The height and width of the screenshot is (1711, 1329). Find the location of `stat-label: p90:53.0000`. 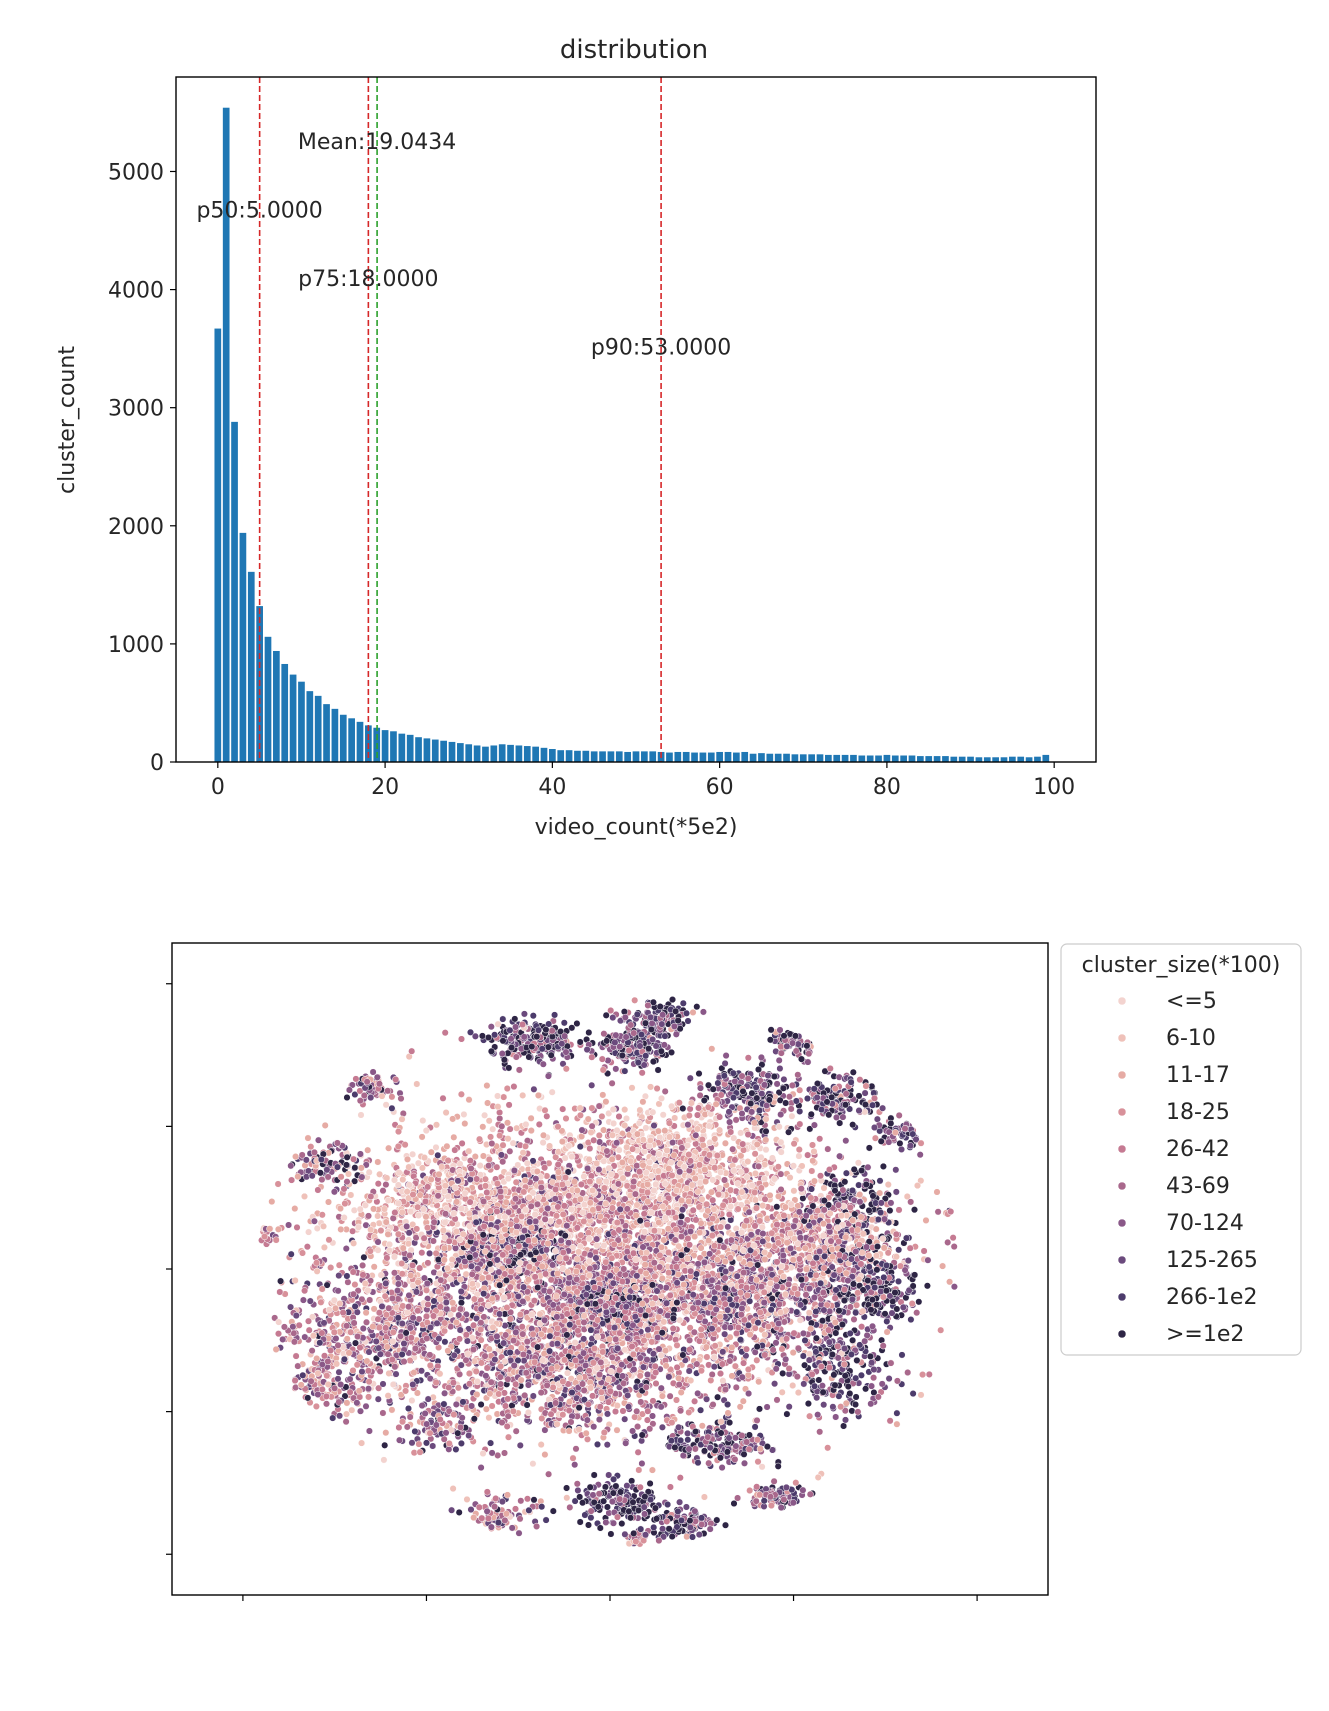

stat-label: p90:53.0000 is located at coordinates (661, 347).